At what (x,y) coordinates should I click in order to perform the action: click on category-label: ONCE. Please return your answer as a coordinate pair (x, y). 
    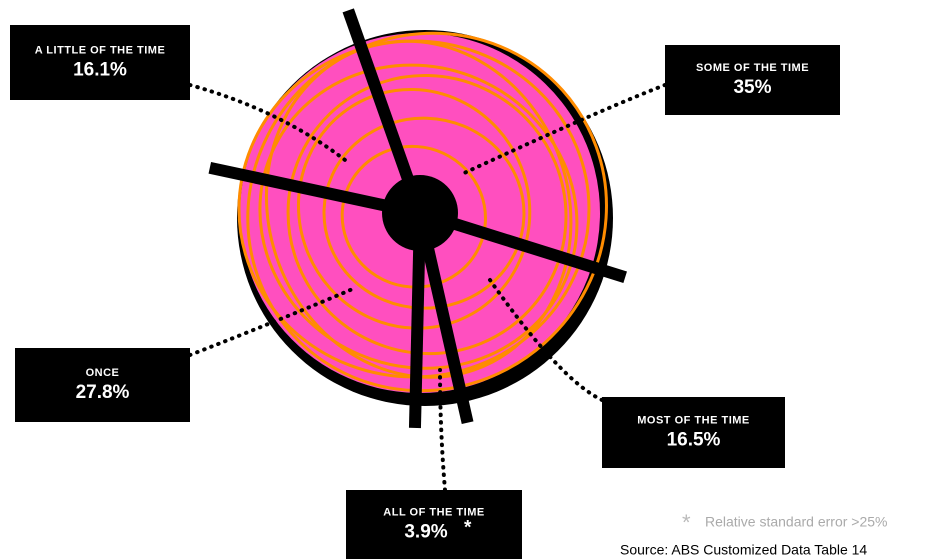
    Looking at the image, I should click on (103, 373).